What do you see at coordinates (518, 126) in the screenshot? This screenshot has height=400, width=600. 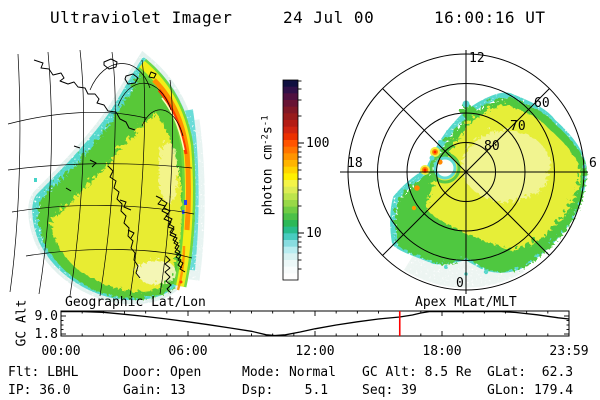 I see `lat-label-70: 70` at bounding box center [518, 126].